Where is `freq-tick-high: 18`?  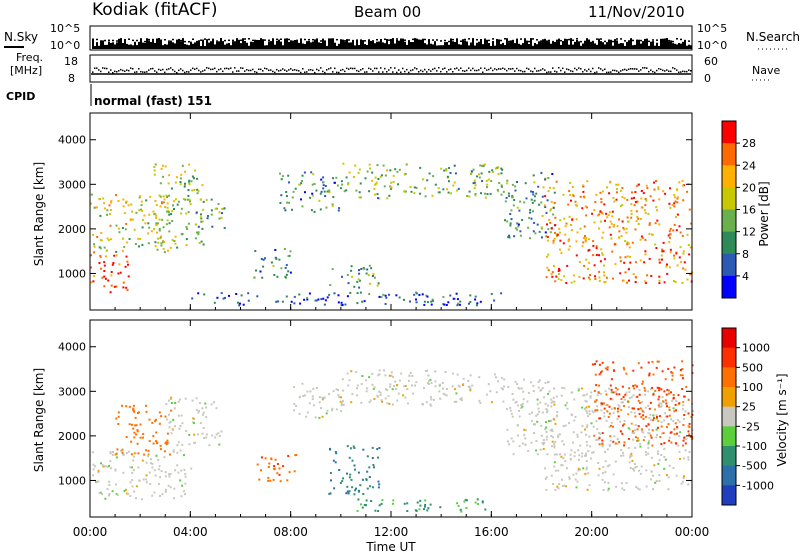
freq-tick-high: 18 is located at coordinates (71, 61).